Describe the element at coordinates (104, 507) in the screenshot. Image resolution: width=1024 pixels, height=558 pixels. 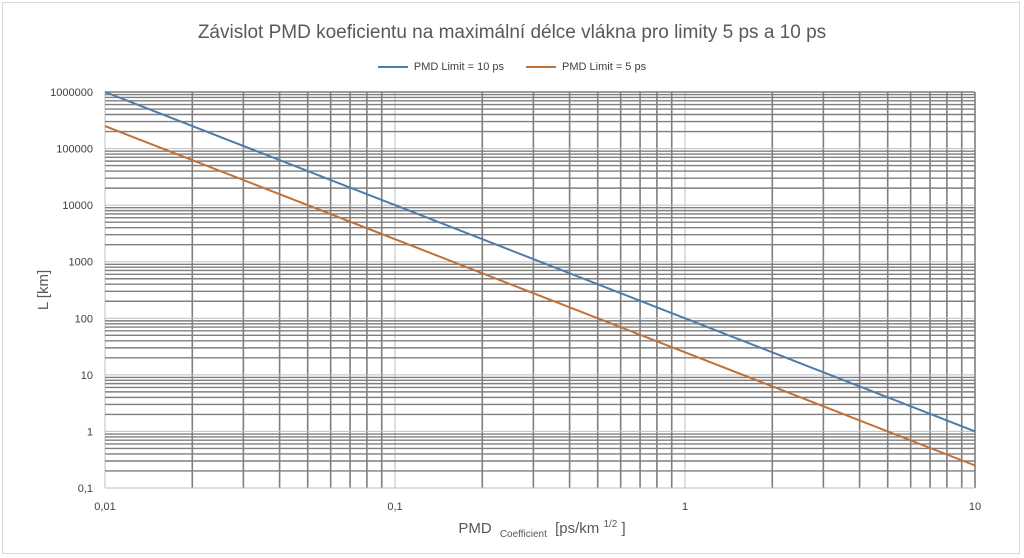
I see `x-tick-label: 0,01` at that location.